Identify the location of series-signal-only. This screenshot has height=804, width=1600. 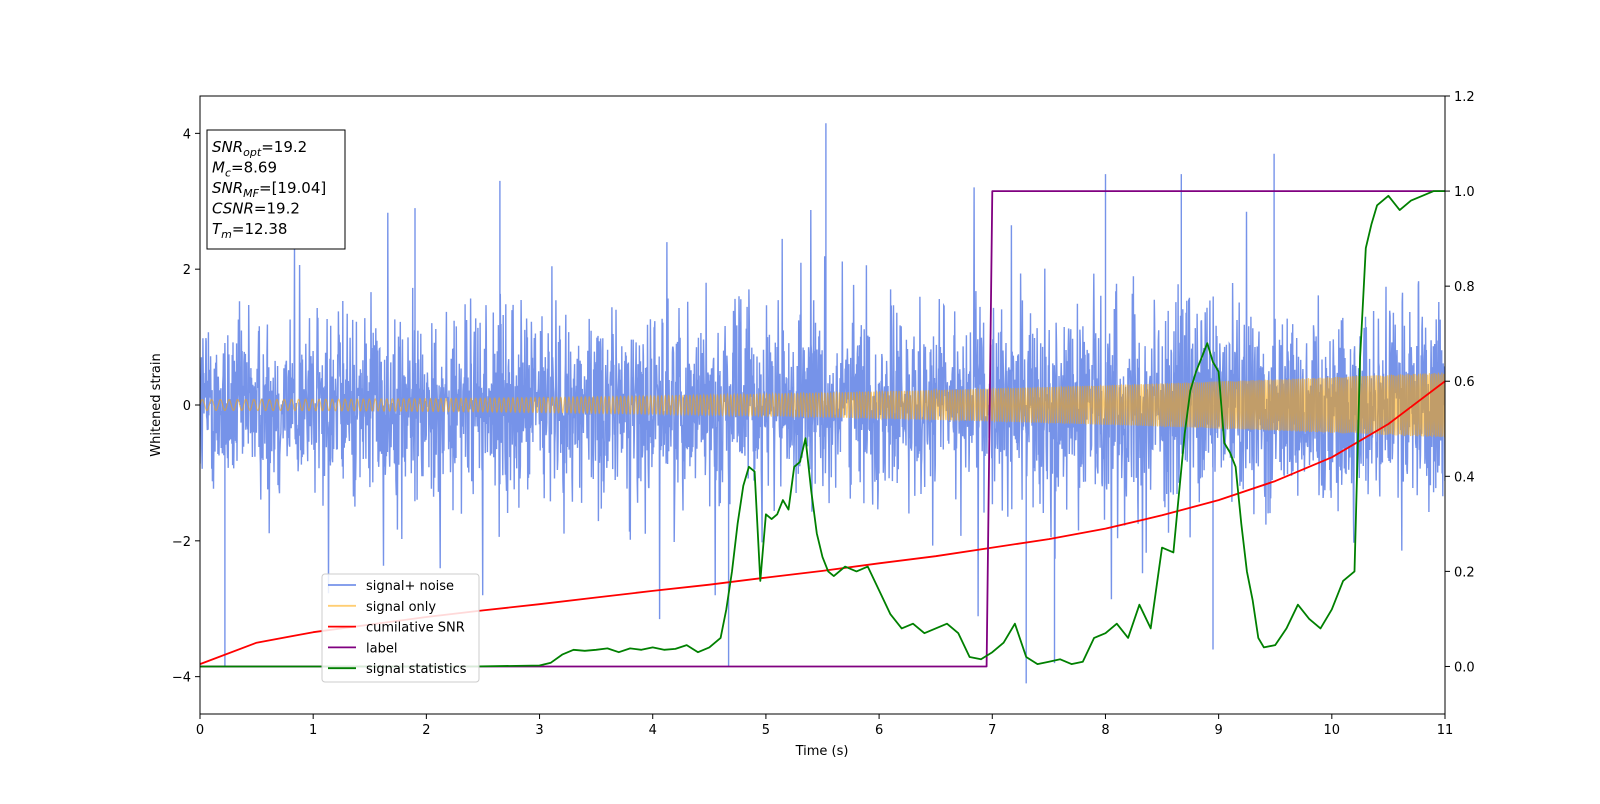
(822, 405).